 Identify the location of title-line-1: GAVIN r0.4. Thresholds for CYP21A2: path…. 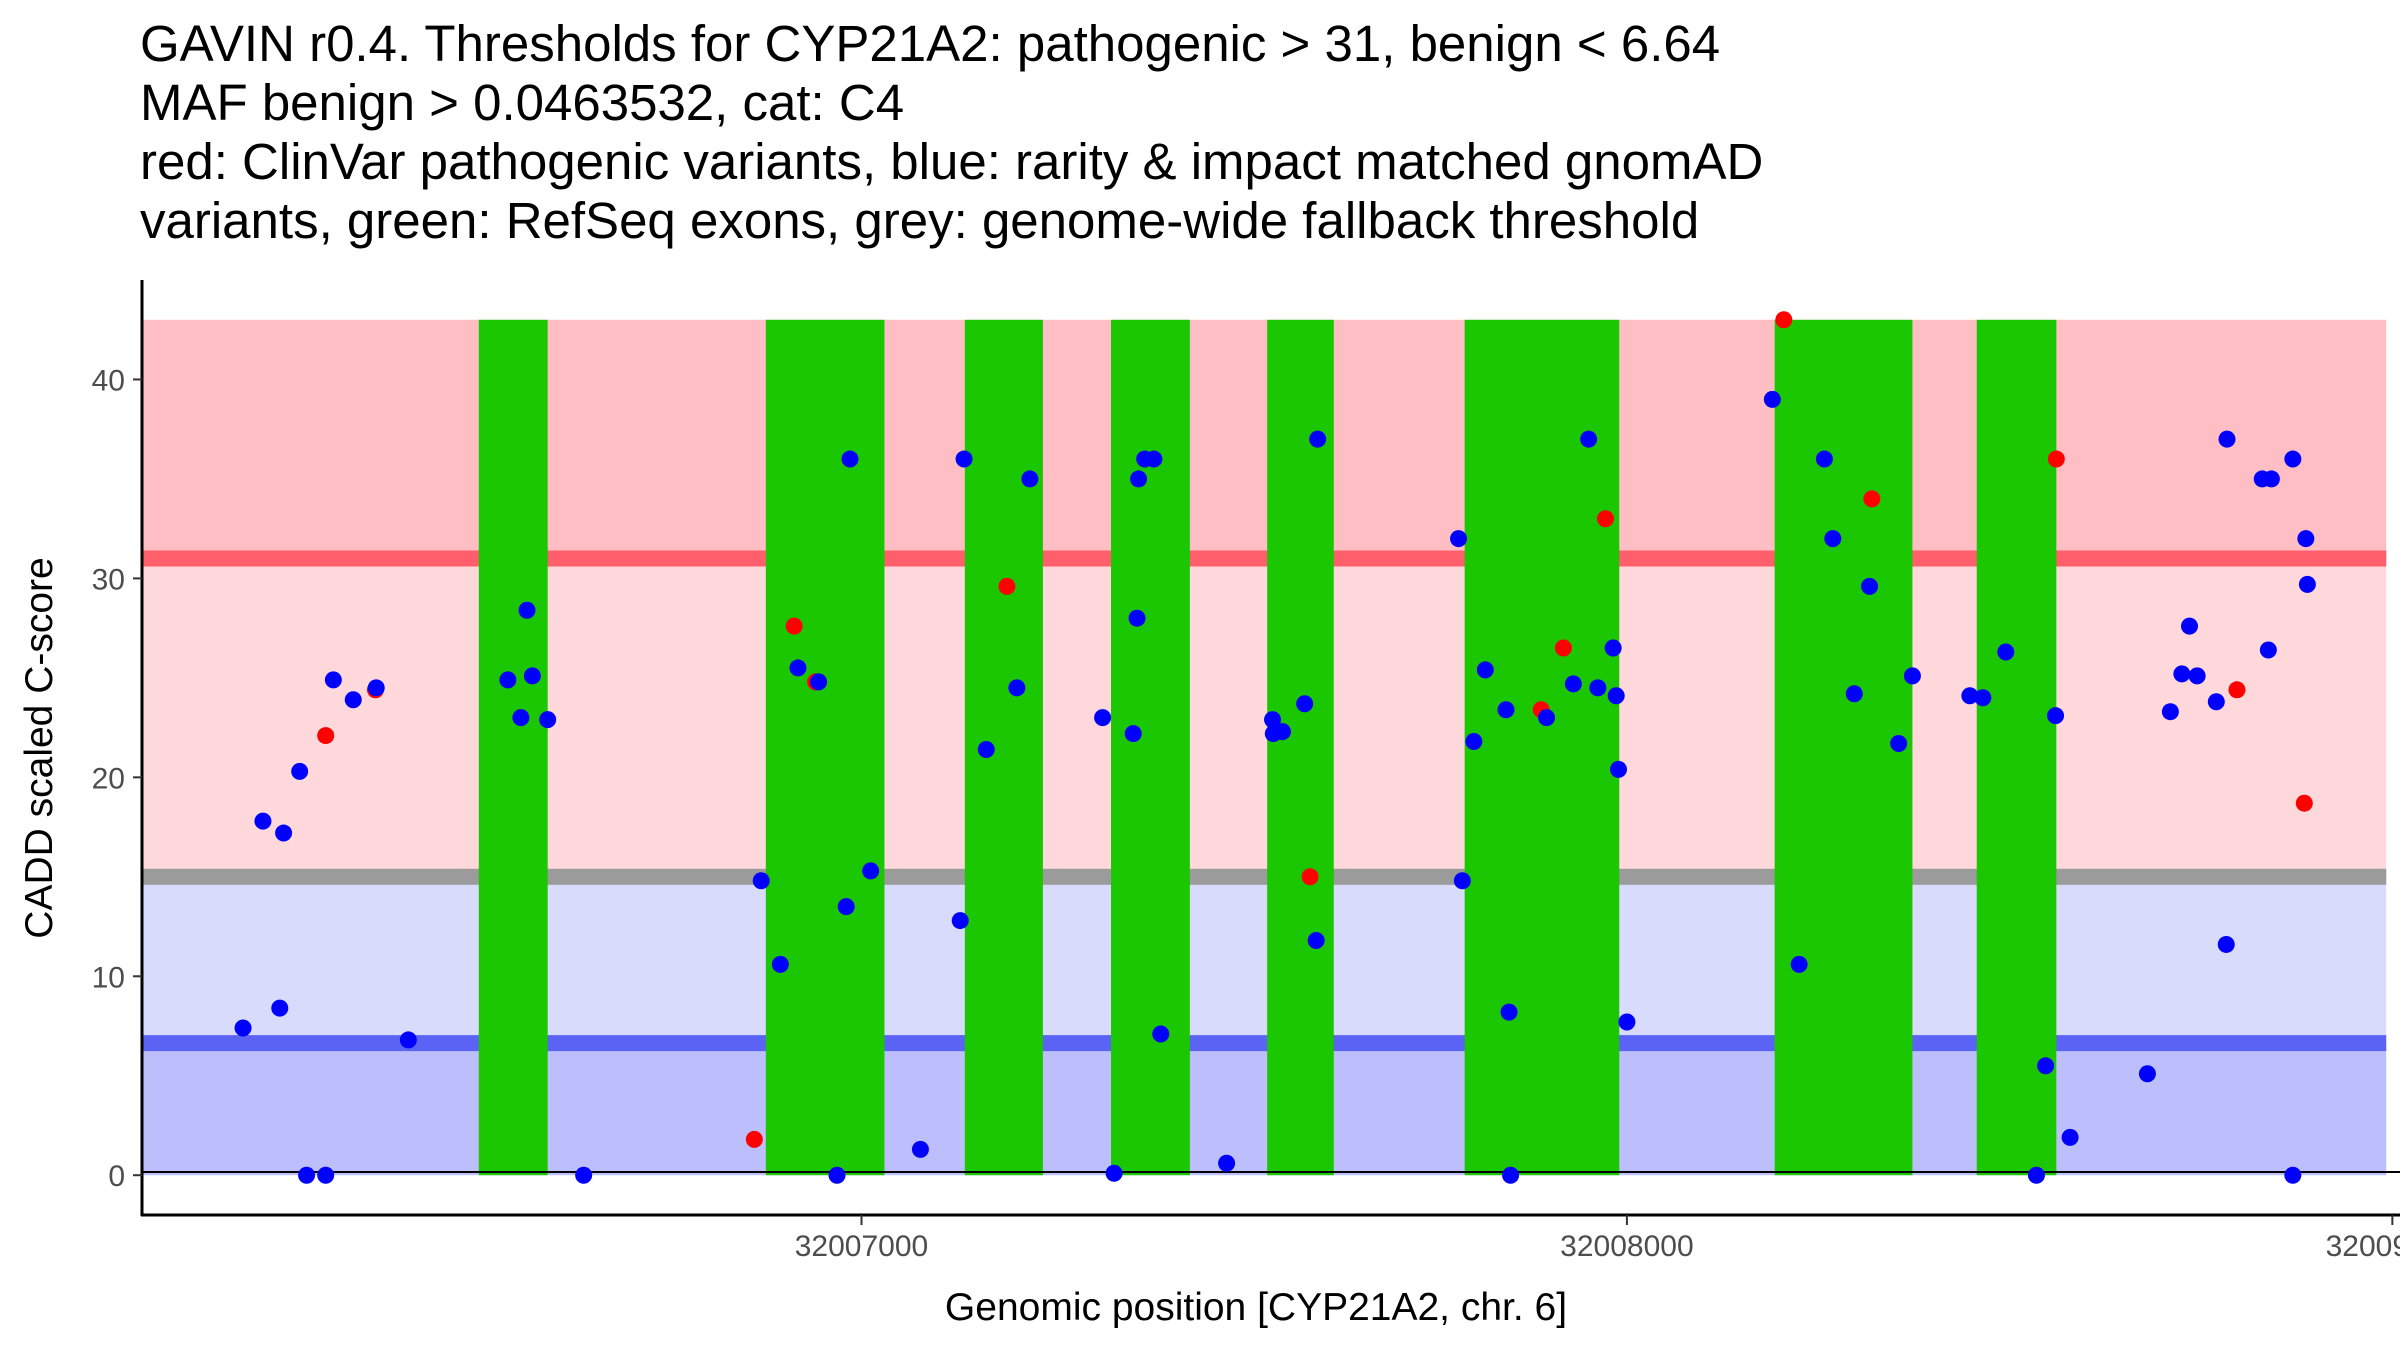
(930, 43).